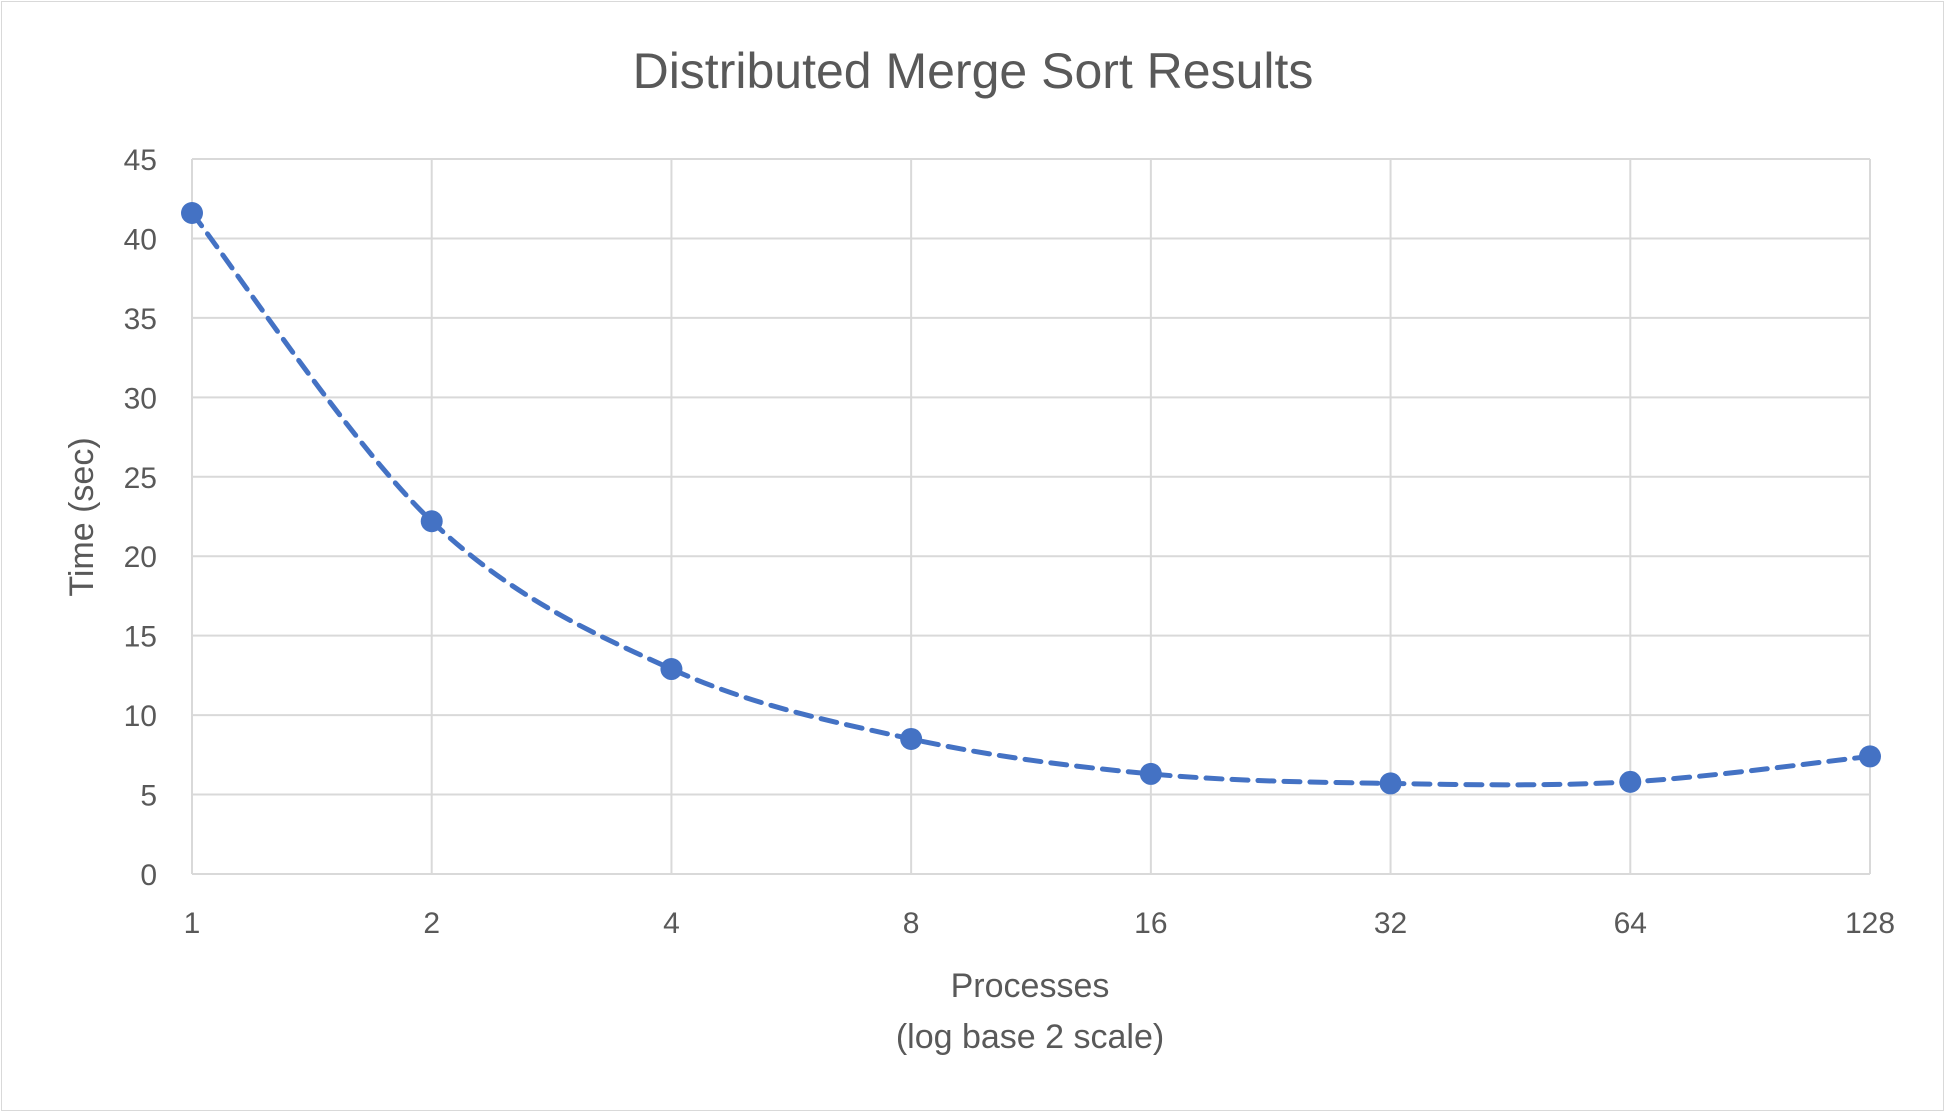 This screenshot has width=1947, height=1114. Describe the element at coordinates (671, 923) in the screenshot. I see `x-tick-label: 4` at that location.